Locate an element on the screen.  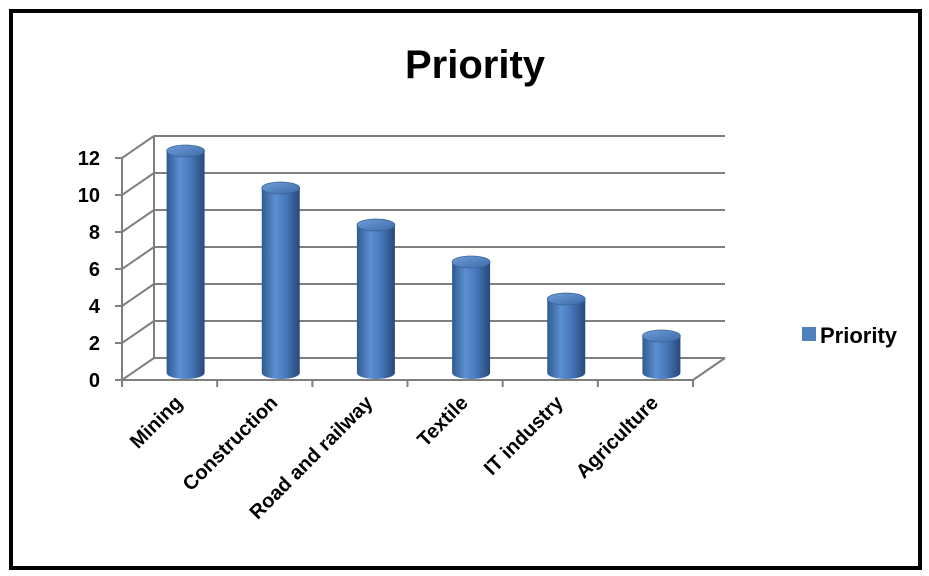
bar-road-and-railway is located at coordinates (376, 298).